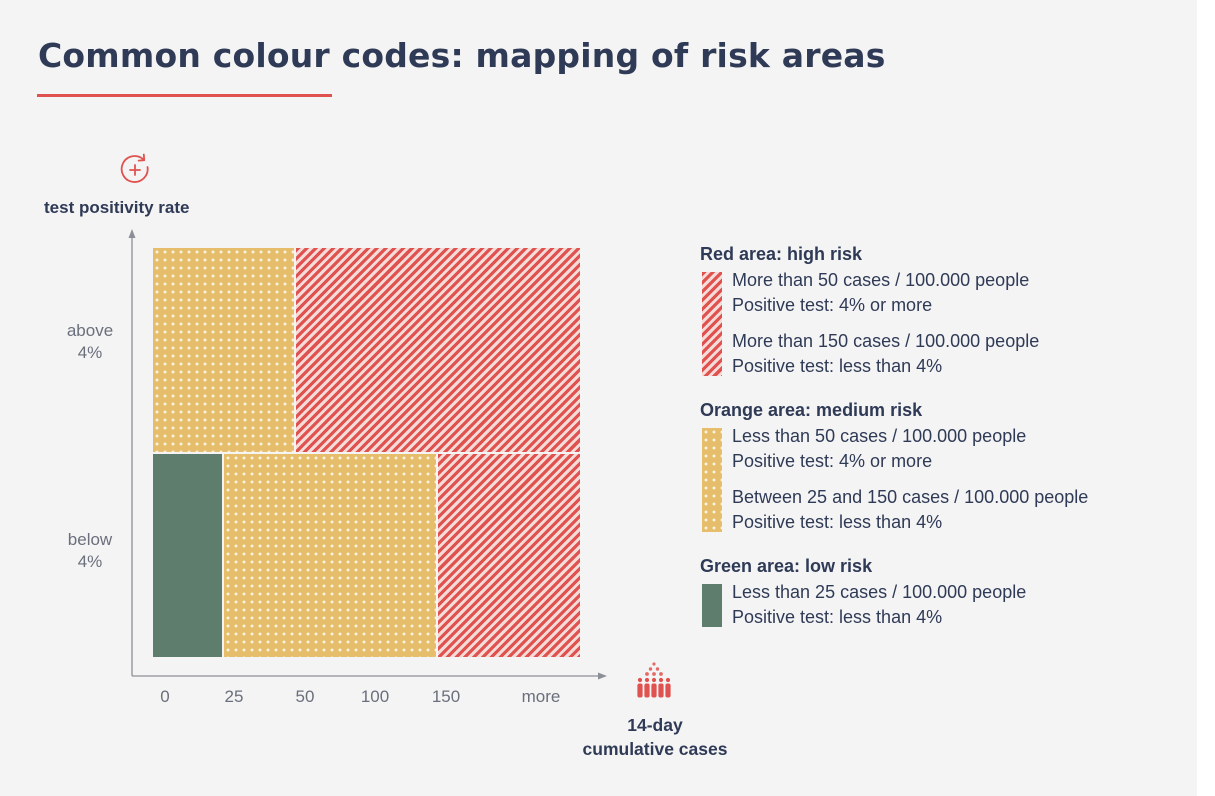 This screenshot has width=1215, height=796. I want to click on zone-above-4-medium-risk, so click(223, 350).